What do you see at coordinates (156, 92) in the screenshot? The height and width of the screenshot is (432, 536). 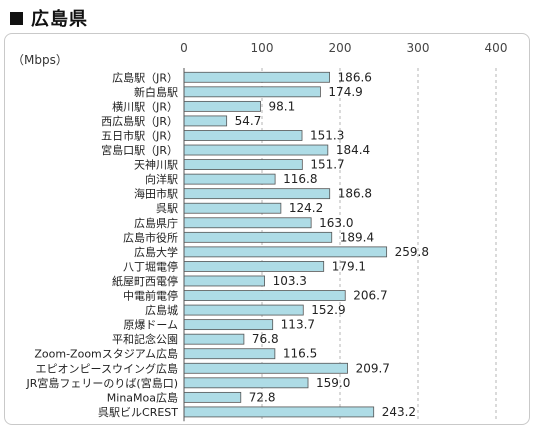 I see `category-label: 新白島駅` at bounding box center [156, 92].